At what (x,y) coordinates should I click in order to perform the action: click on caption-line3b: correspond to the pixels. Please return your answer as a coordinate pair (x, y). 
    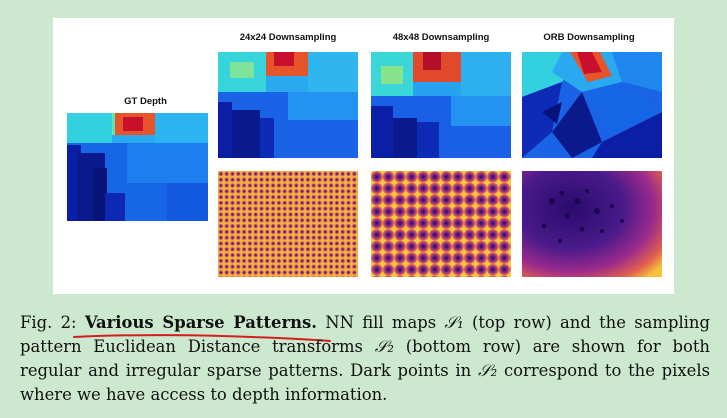
    Looking at the image, I should click on (603, 370).